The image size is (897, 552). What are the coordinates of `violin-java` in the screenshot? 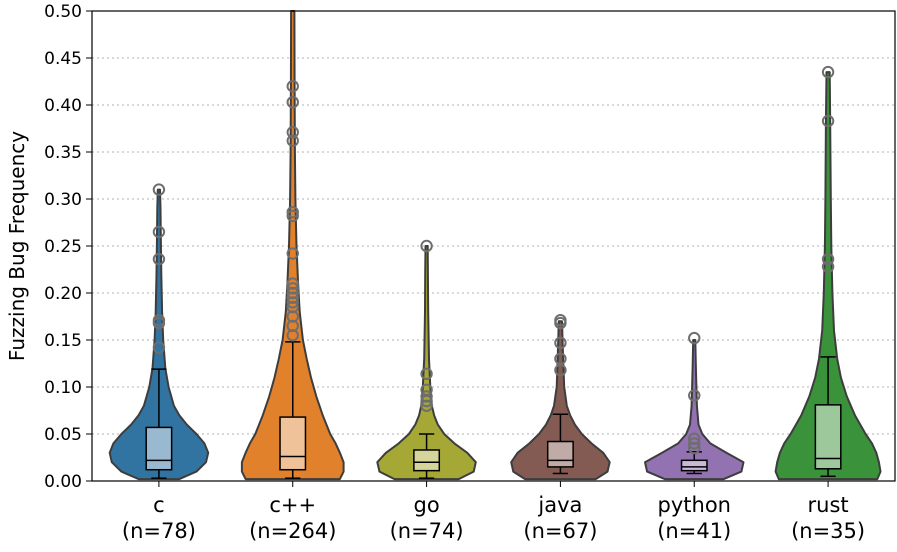 It's located at (560, 400).